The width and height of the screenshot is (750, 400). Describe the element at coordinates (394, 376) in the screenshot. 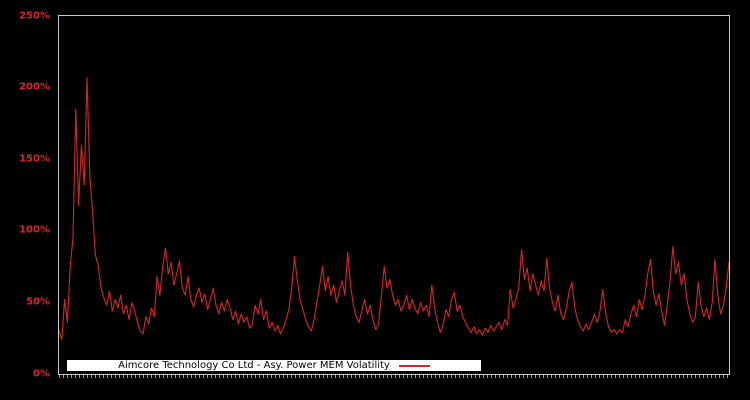

I see `x-axis-minor-ticks` at that location.